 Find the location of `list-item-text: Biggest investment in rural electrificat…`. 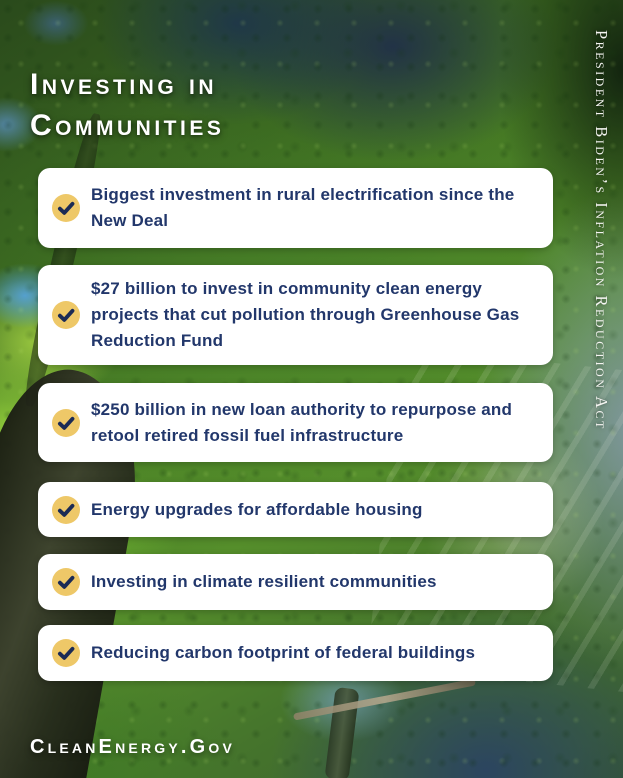

list-item-text: Biggest investment in rural electrificat… is located at coordinates (303, 207).